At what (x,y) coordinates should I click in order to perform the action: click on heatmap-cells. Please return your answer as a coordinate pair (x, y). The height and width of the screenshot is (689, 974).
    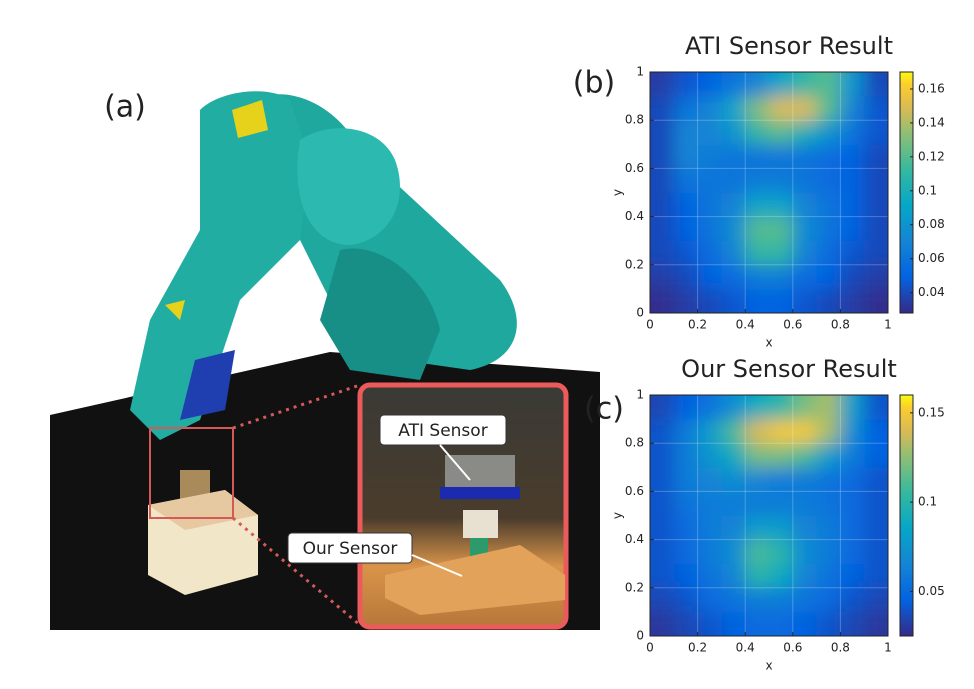
    Looking at the image, I should click on (769, 515).